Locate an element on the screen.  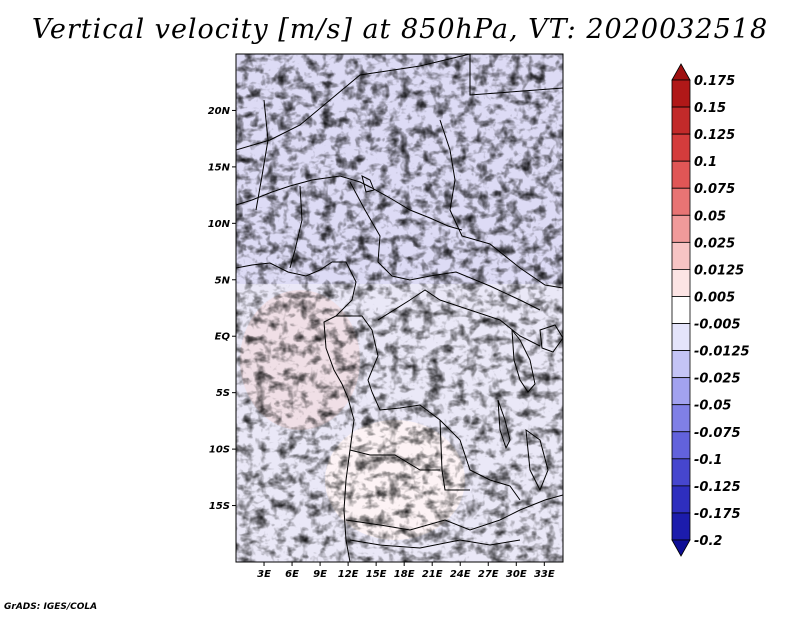
lon-tick-label: 24E is located at coordinates (460, 574).